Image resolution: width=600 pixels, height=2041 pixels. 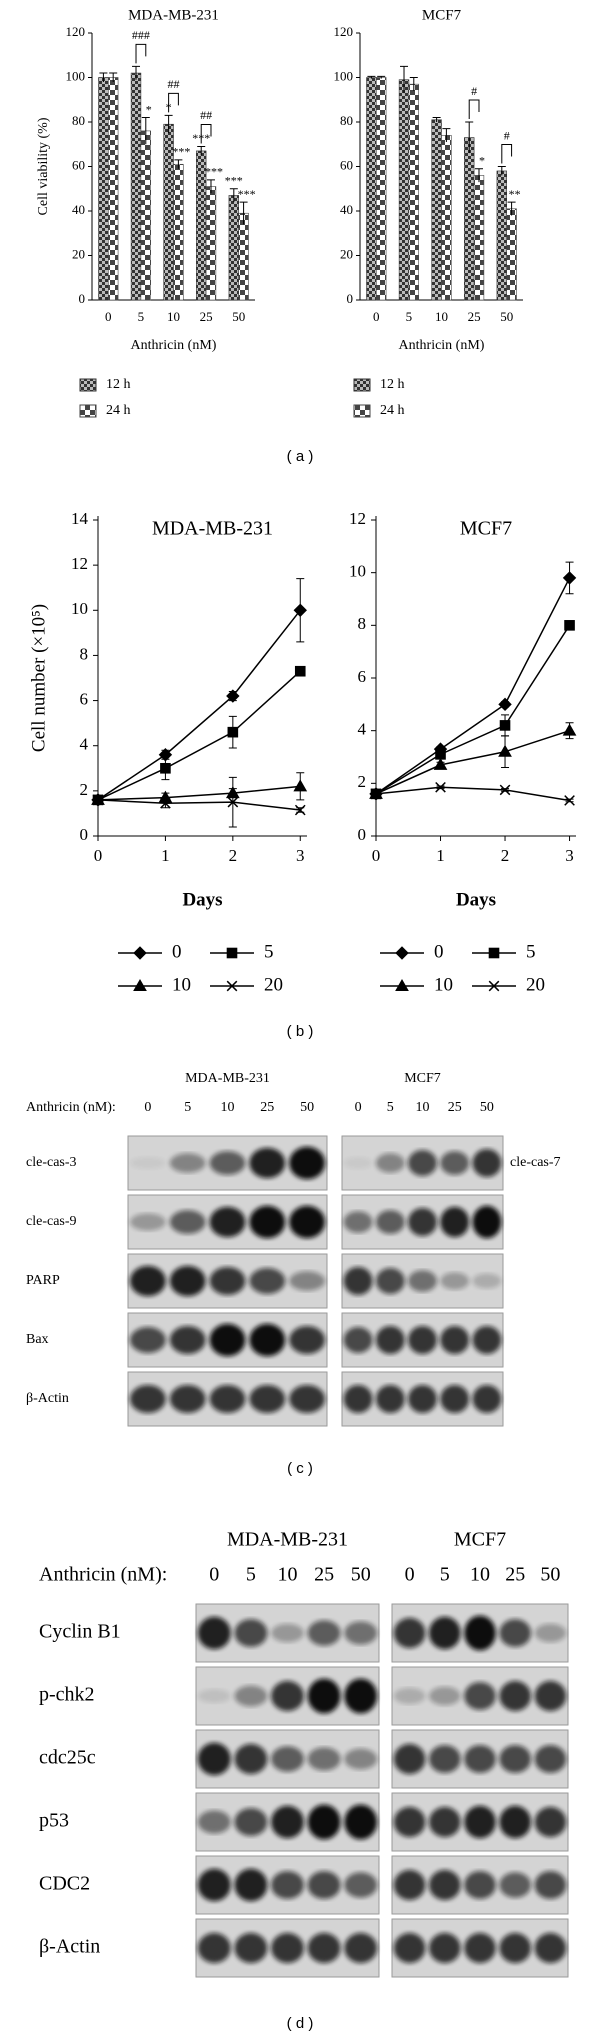 What do you see at coordinates (228, 1107) in the screenshot?
I see `lane-label: 10` at bounding box center [228, 1107].